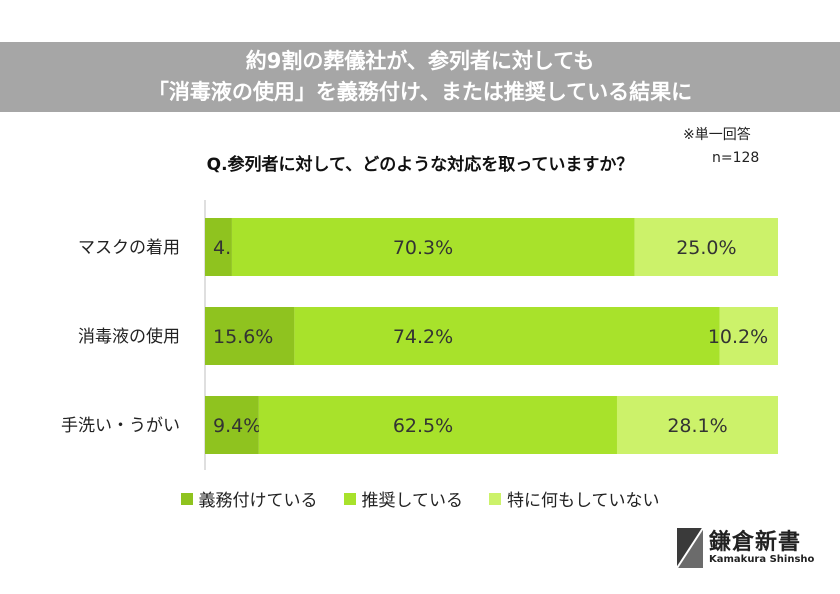 This screenshot has height=594, width=840. I want to click on data-label: 15.6%, so click(243, 337).